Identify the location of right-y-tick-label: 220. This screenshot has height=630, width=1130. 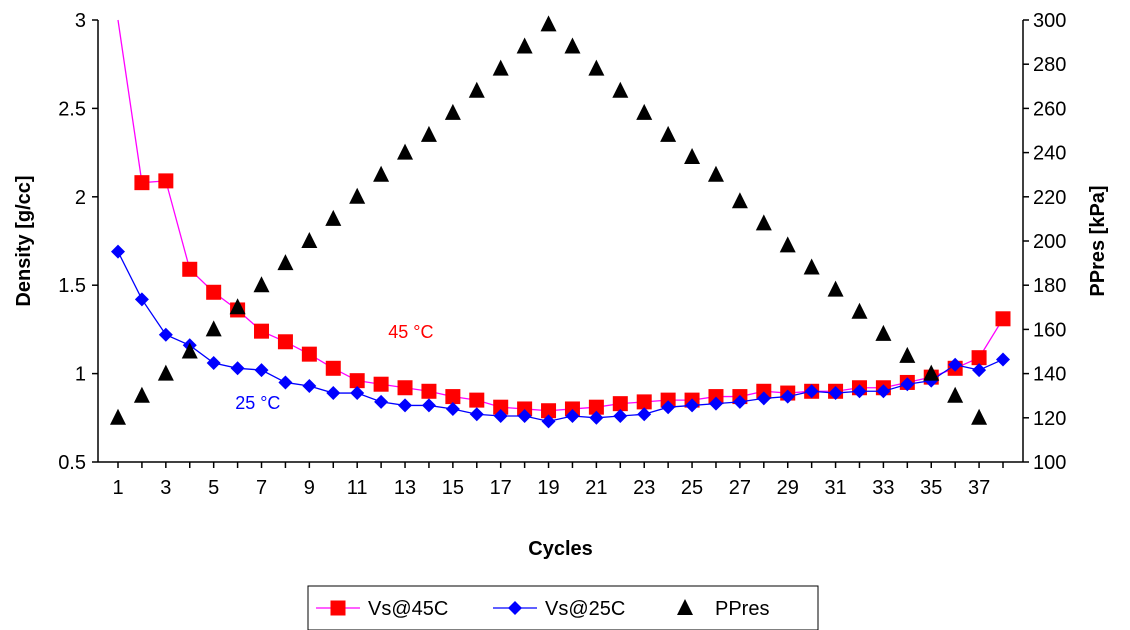
(1049, 198).